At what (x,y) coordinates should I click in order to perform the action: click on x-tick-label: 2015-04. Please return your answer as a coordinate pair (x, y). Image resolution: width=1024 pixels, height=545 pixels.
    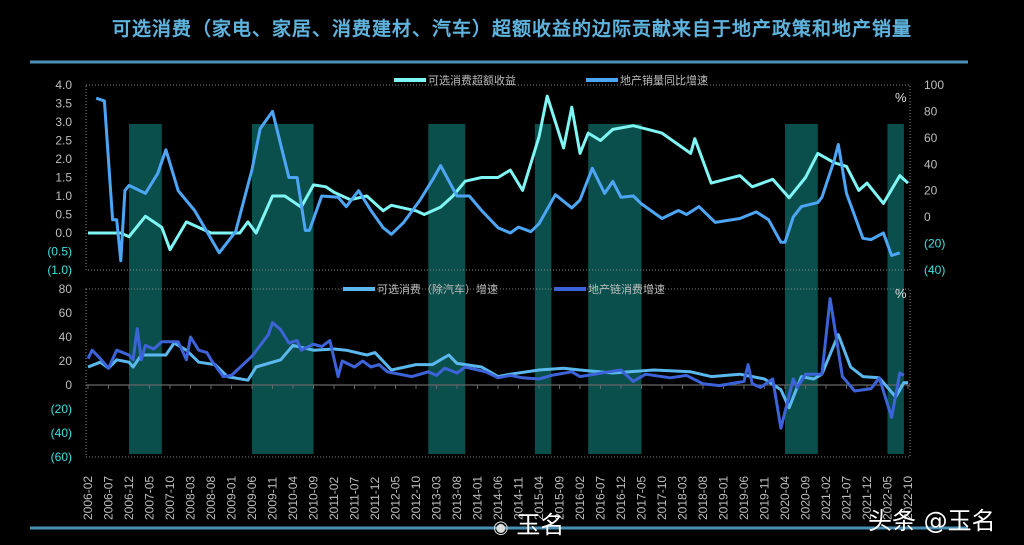
    Looking at the image, I should click on (539, 498).